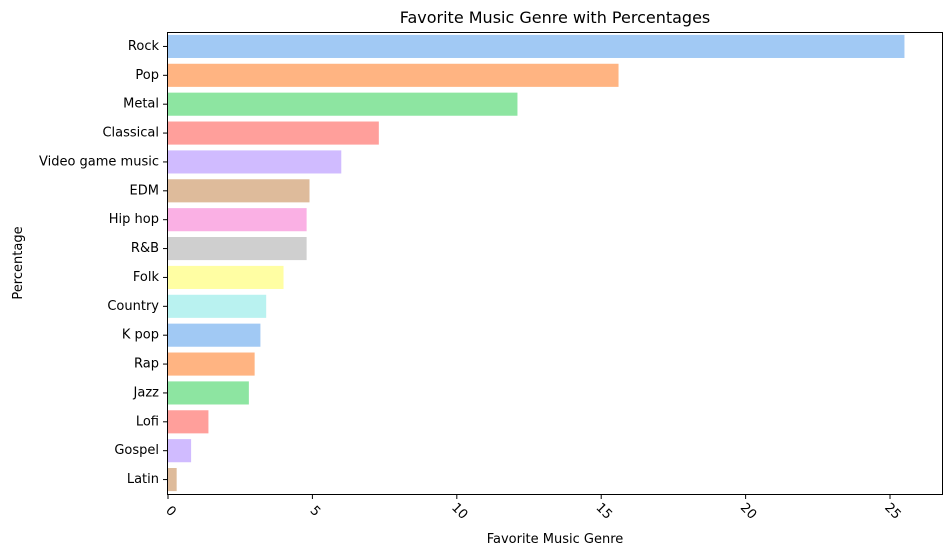 The height and width of the screenshot is (555, 952). What do you see at coordinates (604, 511) in the screenshot?
I see `x-tick-label: 15` at bounding box center [604, 511].